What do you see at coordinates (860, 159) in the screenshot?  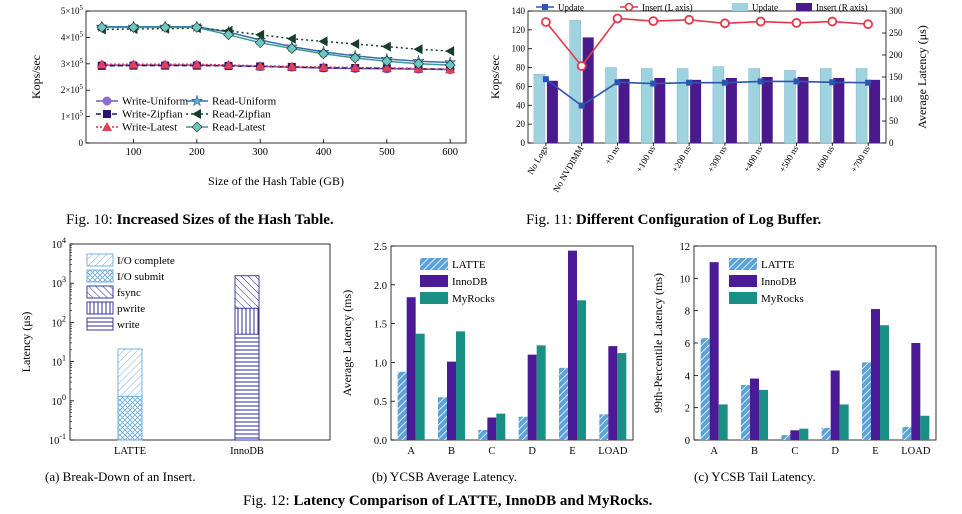 I see `fig11-xtick-label: +700 ns` at bounding box center [860, 159].